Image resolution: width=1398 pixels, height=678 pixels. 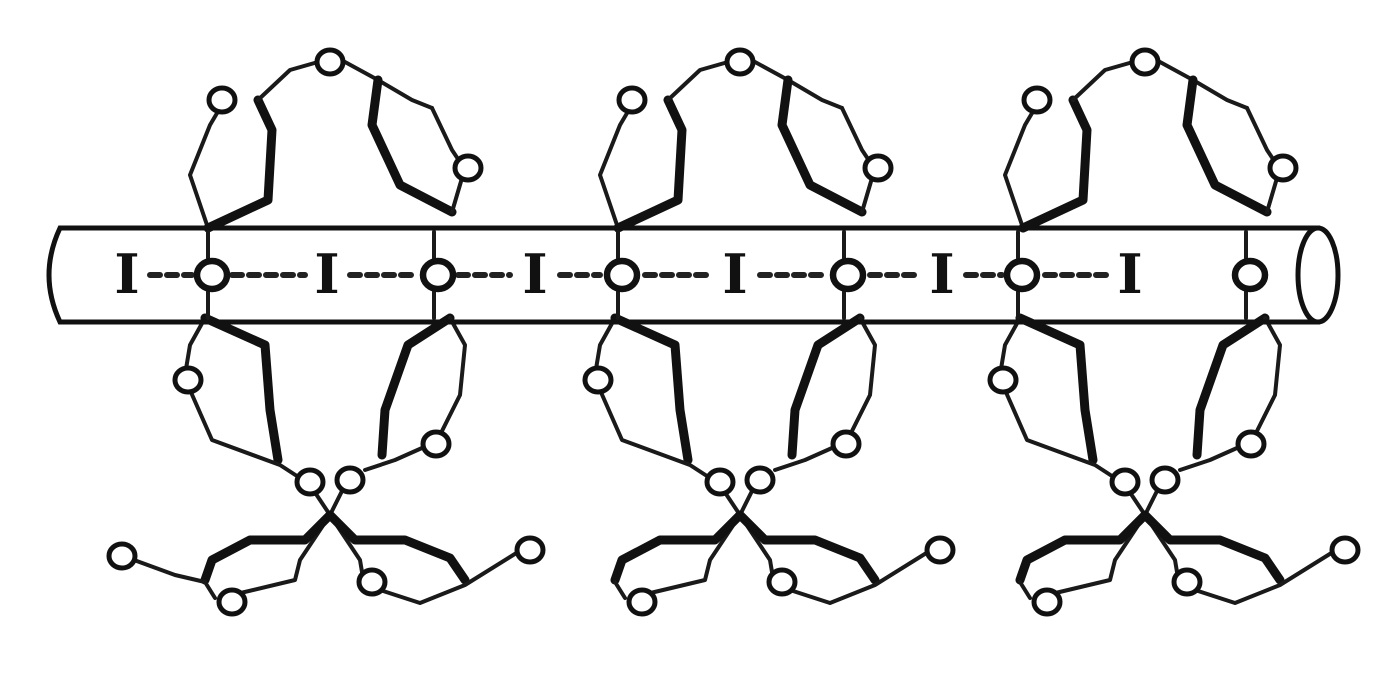 What do you see at coordinates (1318, 275) in the screenshot?
I see `helix-channel-end-cap` at bounding box center [1318, 275].